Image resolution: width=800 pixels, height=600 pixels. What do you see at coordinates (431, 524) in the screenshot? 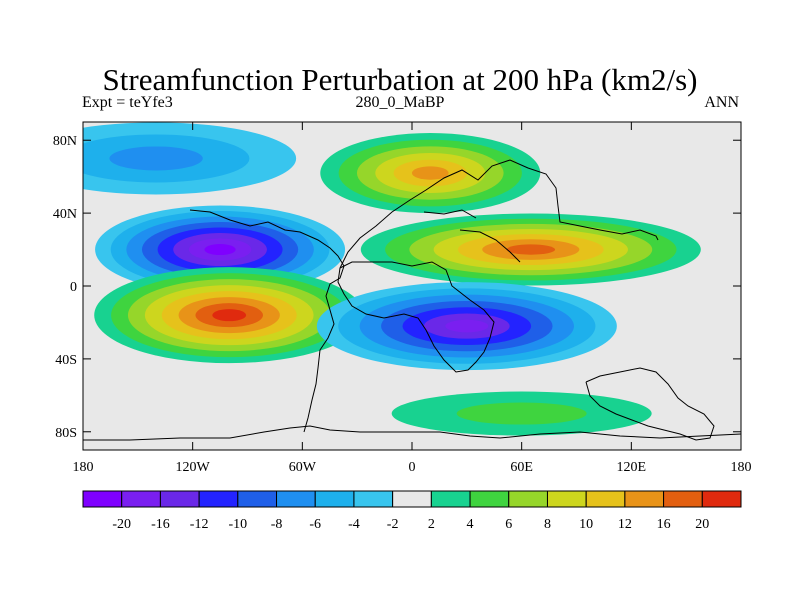
I see `colorbar-label: 2` at bounding box center [431, 524].